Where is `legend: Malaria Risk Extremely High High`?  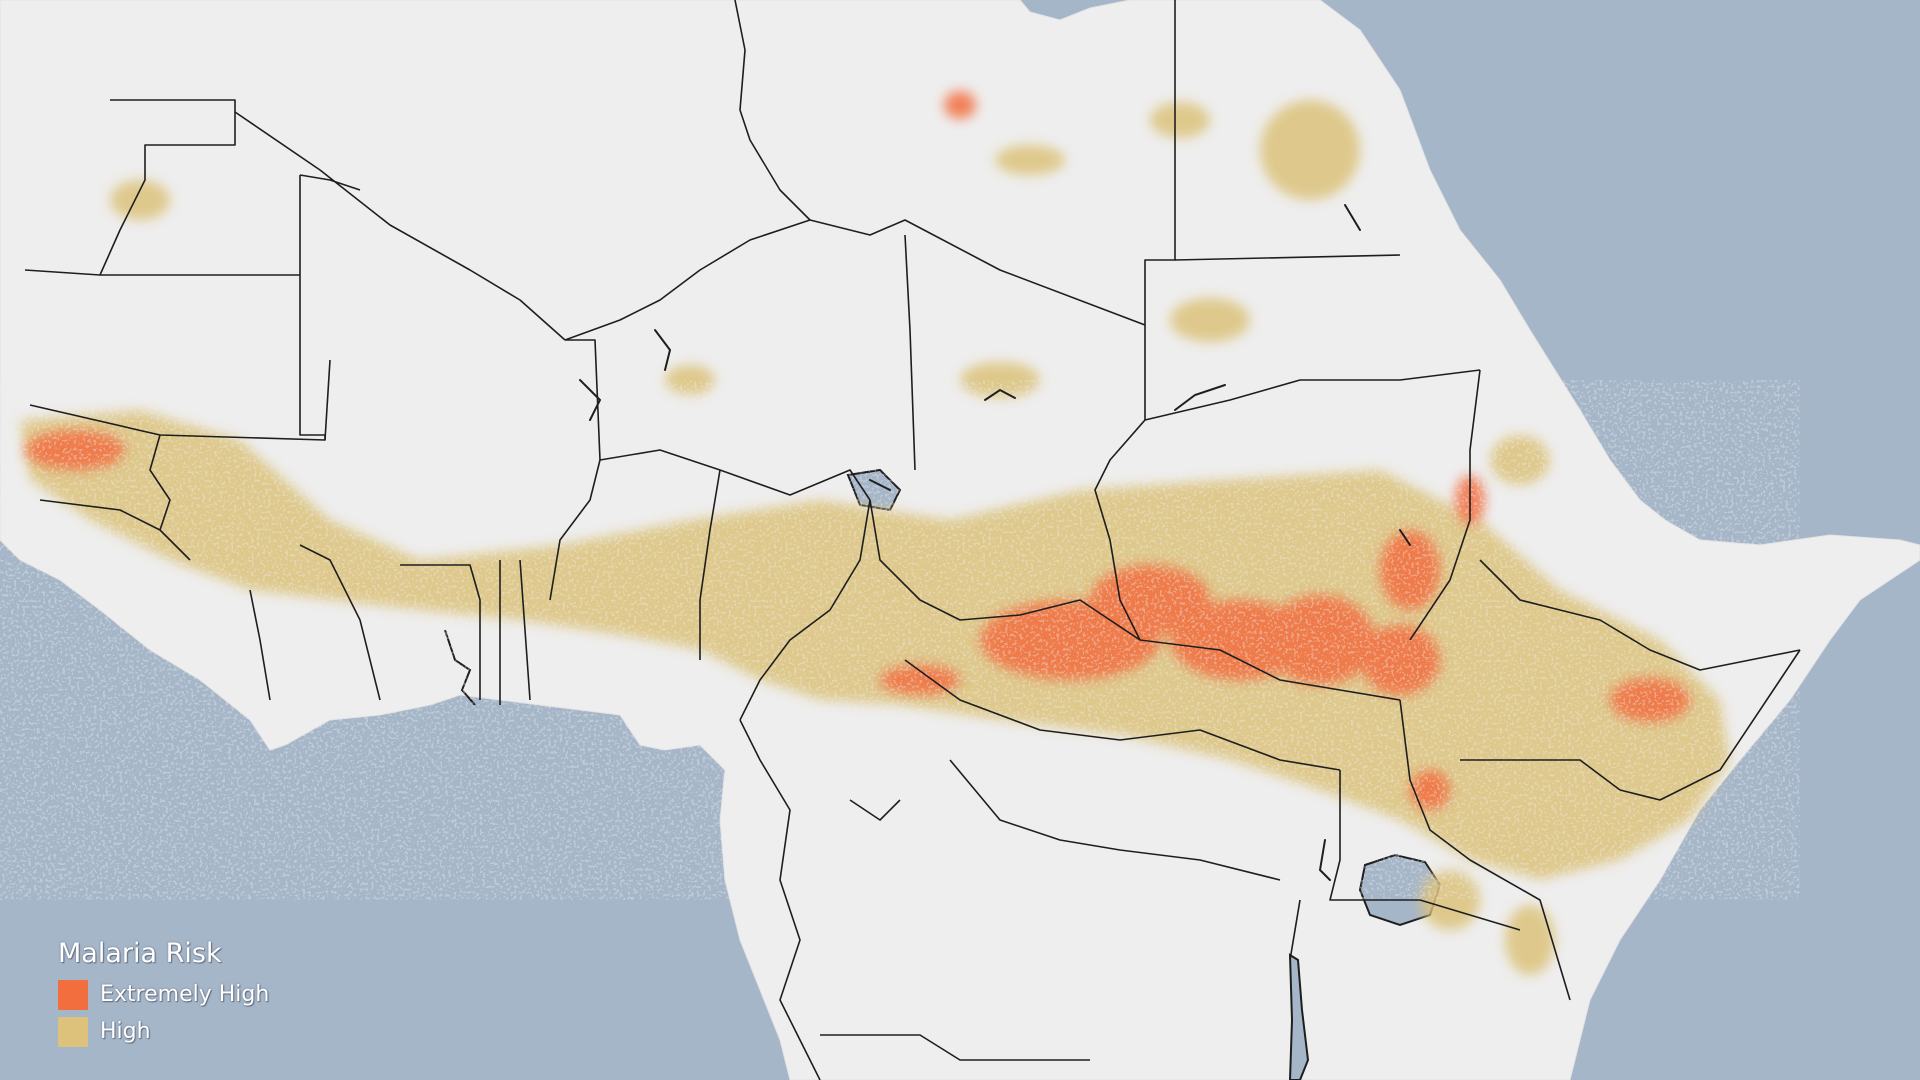 legend: Malaria Risk Extremely High High is located at coordinates (163, 993).